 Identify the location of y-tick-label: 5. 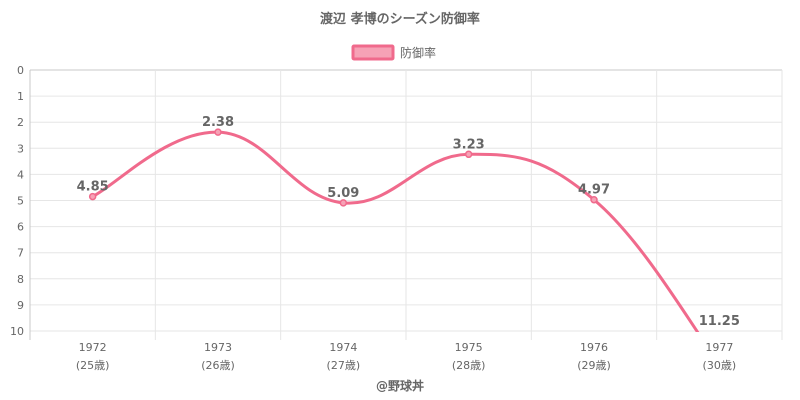
(20, 201).